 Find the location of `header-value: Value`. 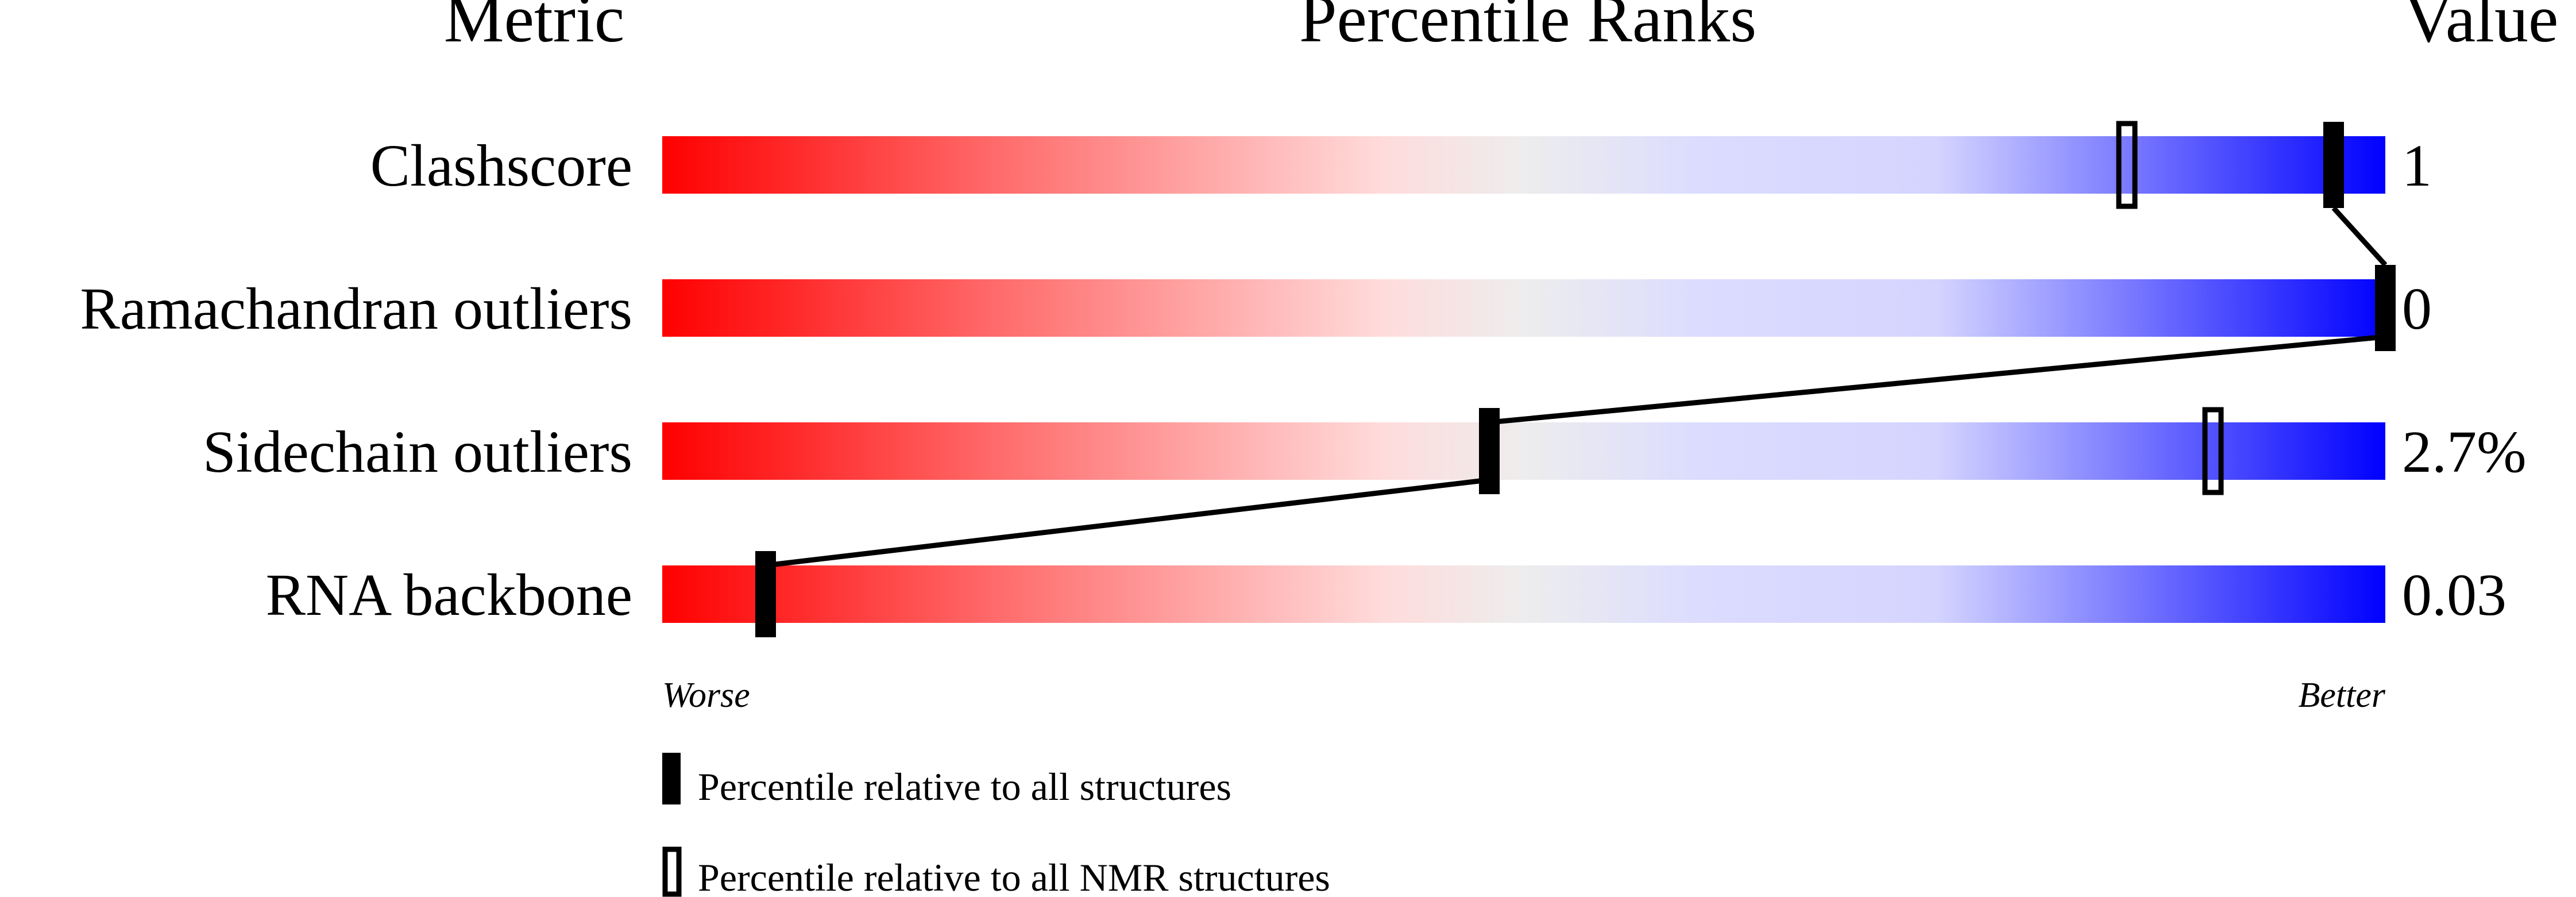

header-value: Value is located at coordinates (2481, 28).